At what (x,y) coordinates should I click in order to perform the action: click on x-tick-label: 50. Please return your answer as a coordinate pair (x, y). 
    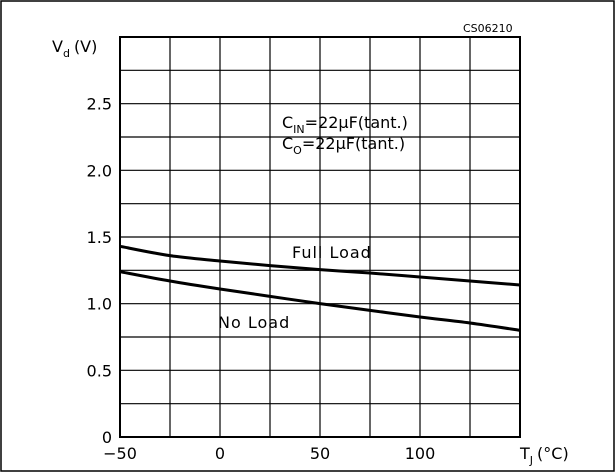
    Looking at the image, I should click on (320, 453).